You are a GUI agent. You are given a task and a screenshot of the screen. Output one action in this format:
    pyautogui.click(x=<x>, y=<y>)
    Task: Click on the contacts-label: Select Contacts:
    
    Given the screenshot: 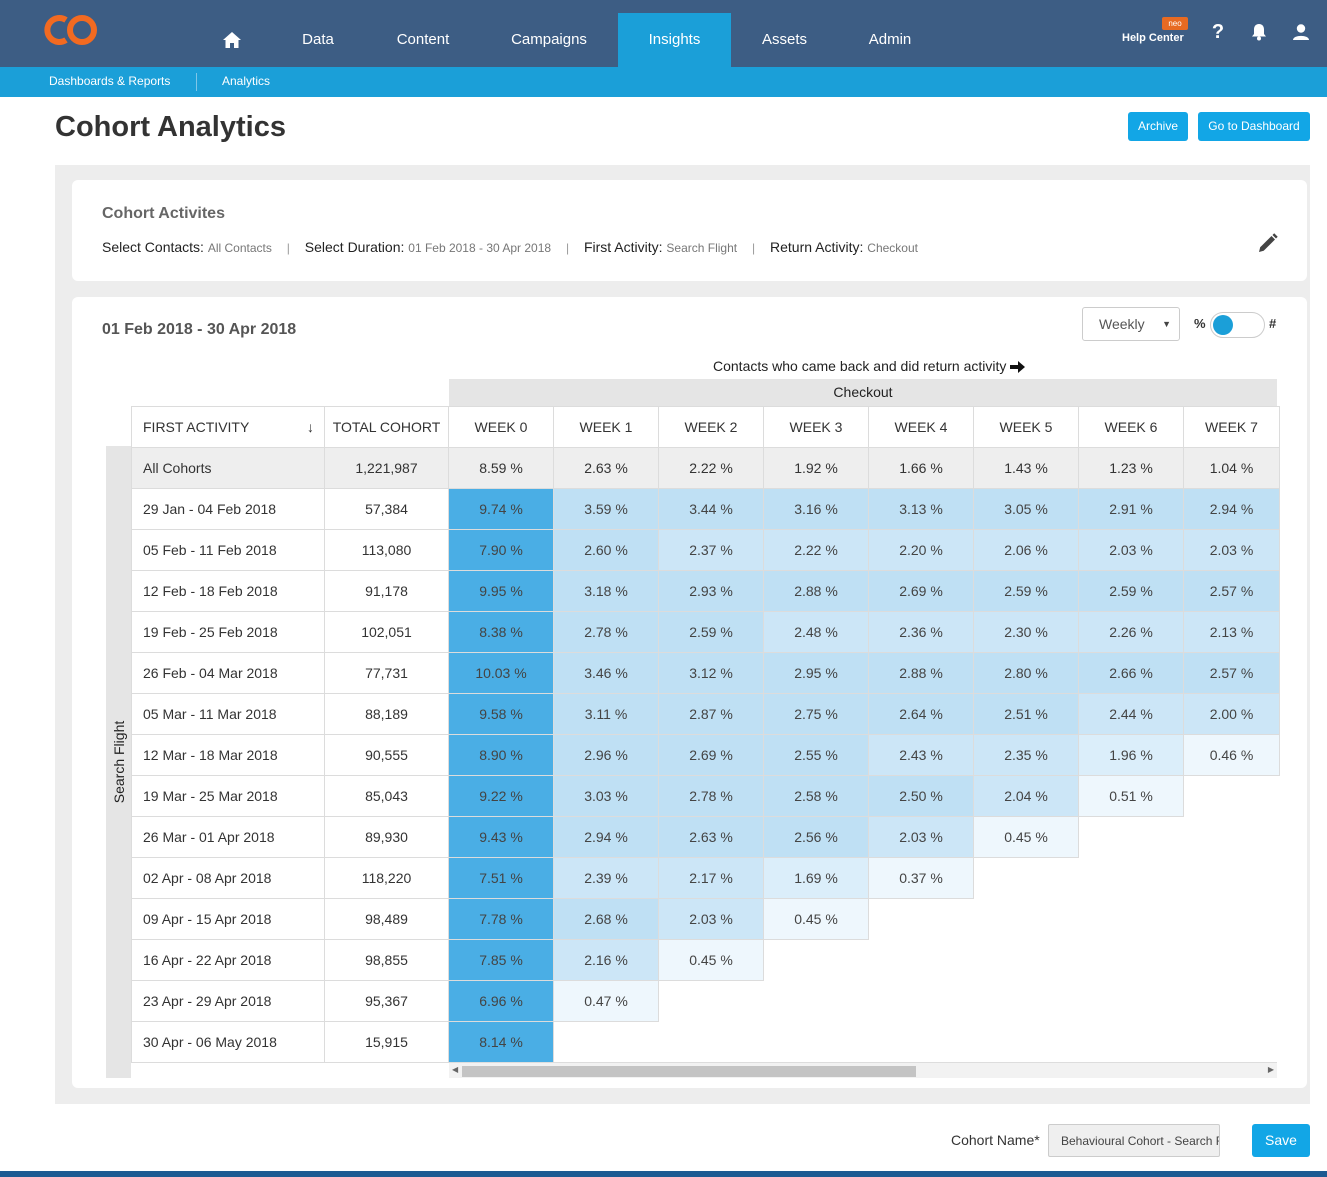 What is the action you would take?
    pyautogui.click(x=153, y=247)
    